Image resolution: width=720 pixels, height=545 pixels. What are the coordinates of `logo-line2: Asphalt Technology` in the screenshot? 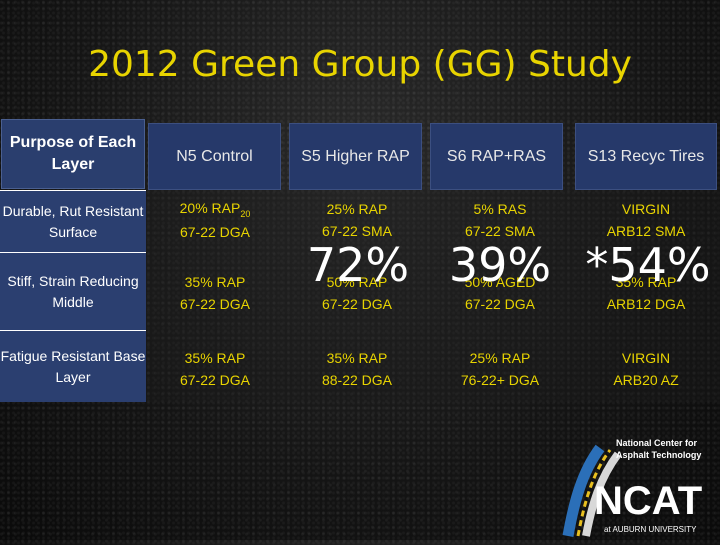 It's located at (658, 455).